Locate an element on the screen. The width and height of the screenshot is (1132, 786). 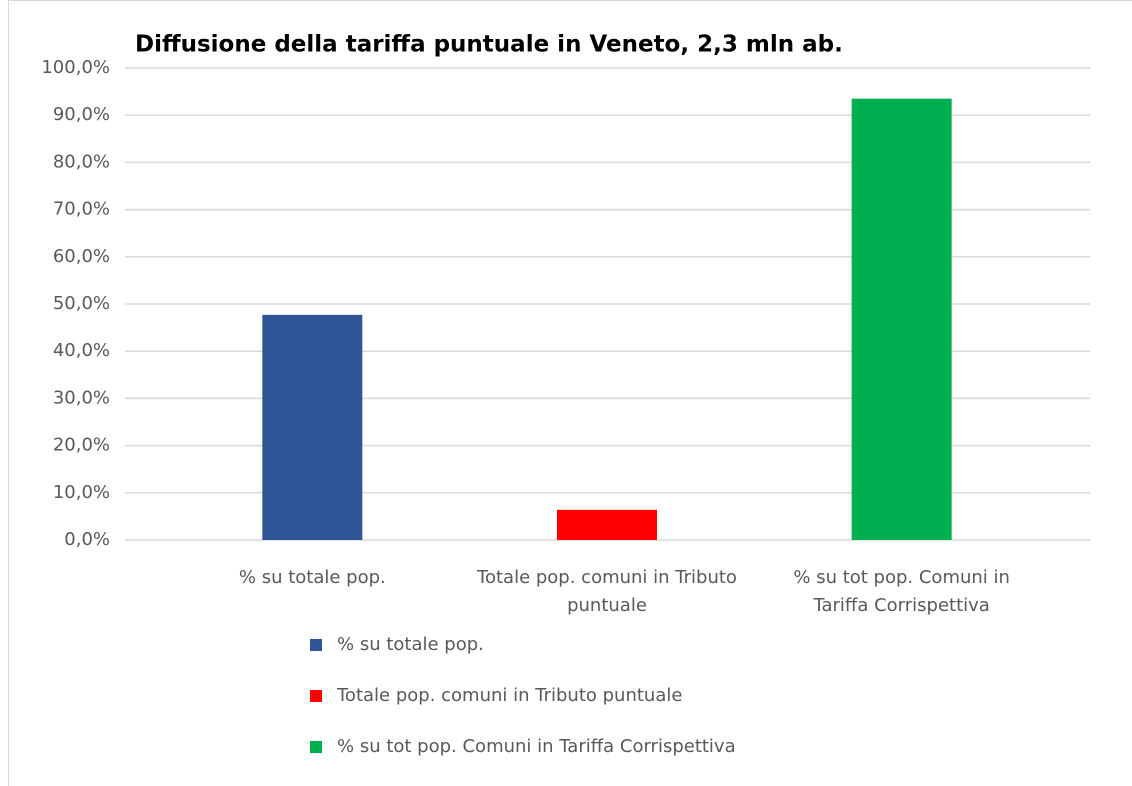
y-tick-label: 10,0% is located at coordinates (81, 492).